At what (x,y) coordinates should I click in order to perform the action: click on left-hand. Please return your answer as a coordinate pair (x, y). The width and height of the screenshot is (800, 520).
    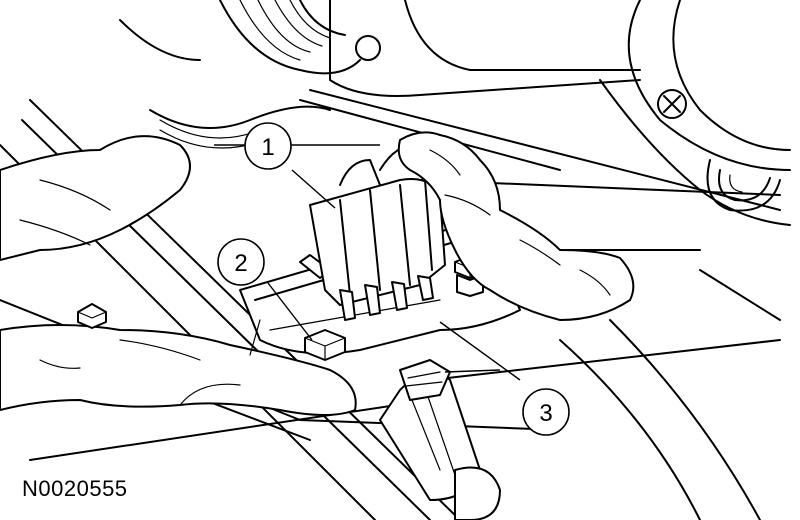
    Looking at the image, I should click on (178, 370).